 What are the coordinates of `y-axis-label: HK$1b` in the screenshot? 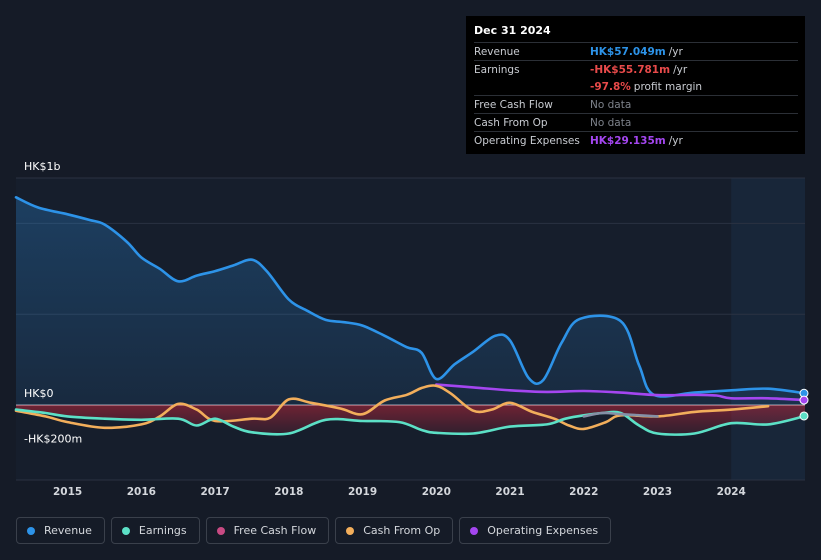 It's located at (42, 166).